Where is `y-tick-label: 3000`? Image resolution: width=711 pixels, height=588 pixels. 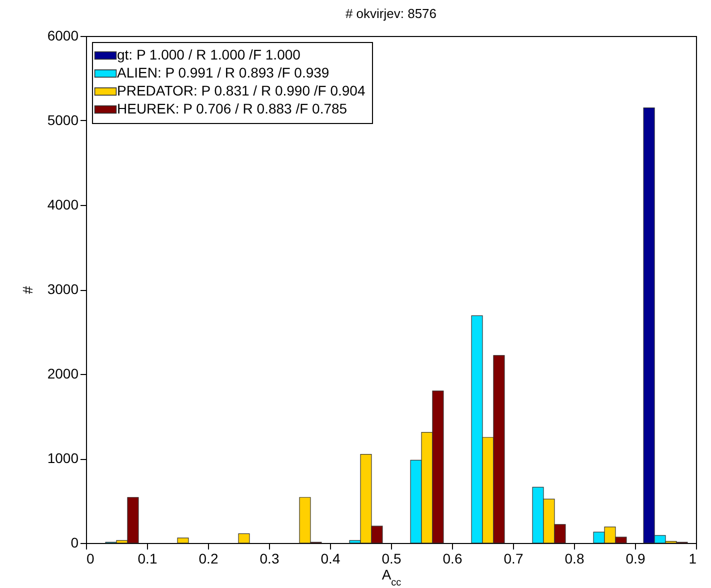
y-tick-label: 3000 is located at coordinates (63, 289).